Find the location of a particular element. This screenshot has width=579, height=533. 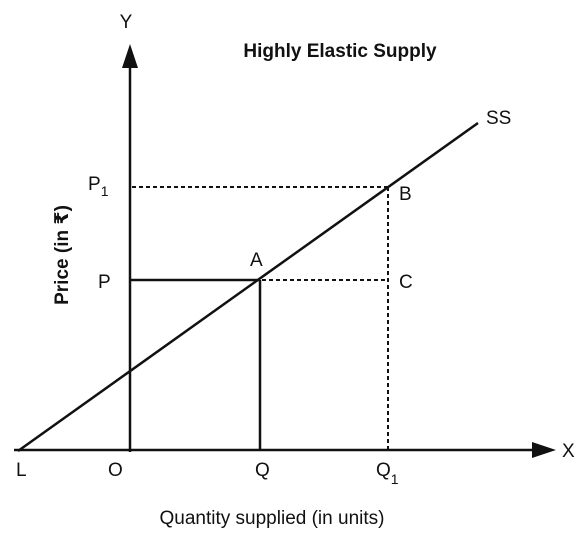

q1-label: Q1 is located at coordinates (387, 473).